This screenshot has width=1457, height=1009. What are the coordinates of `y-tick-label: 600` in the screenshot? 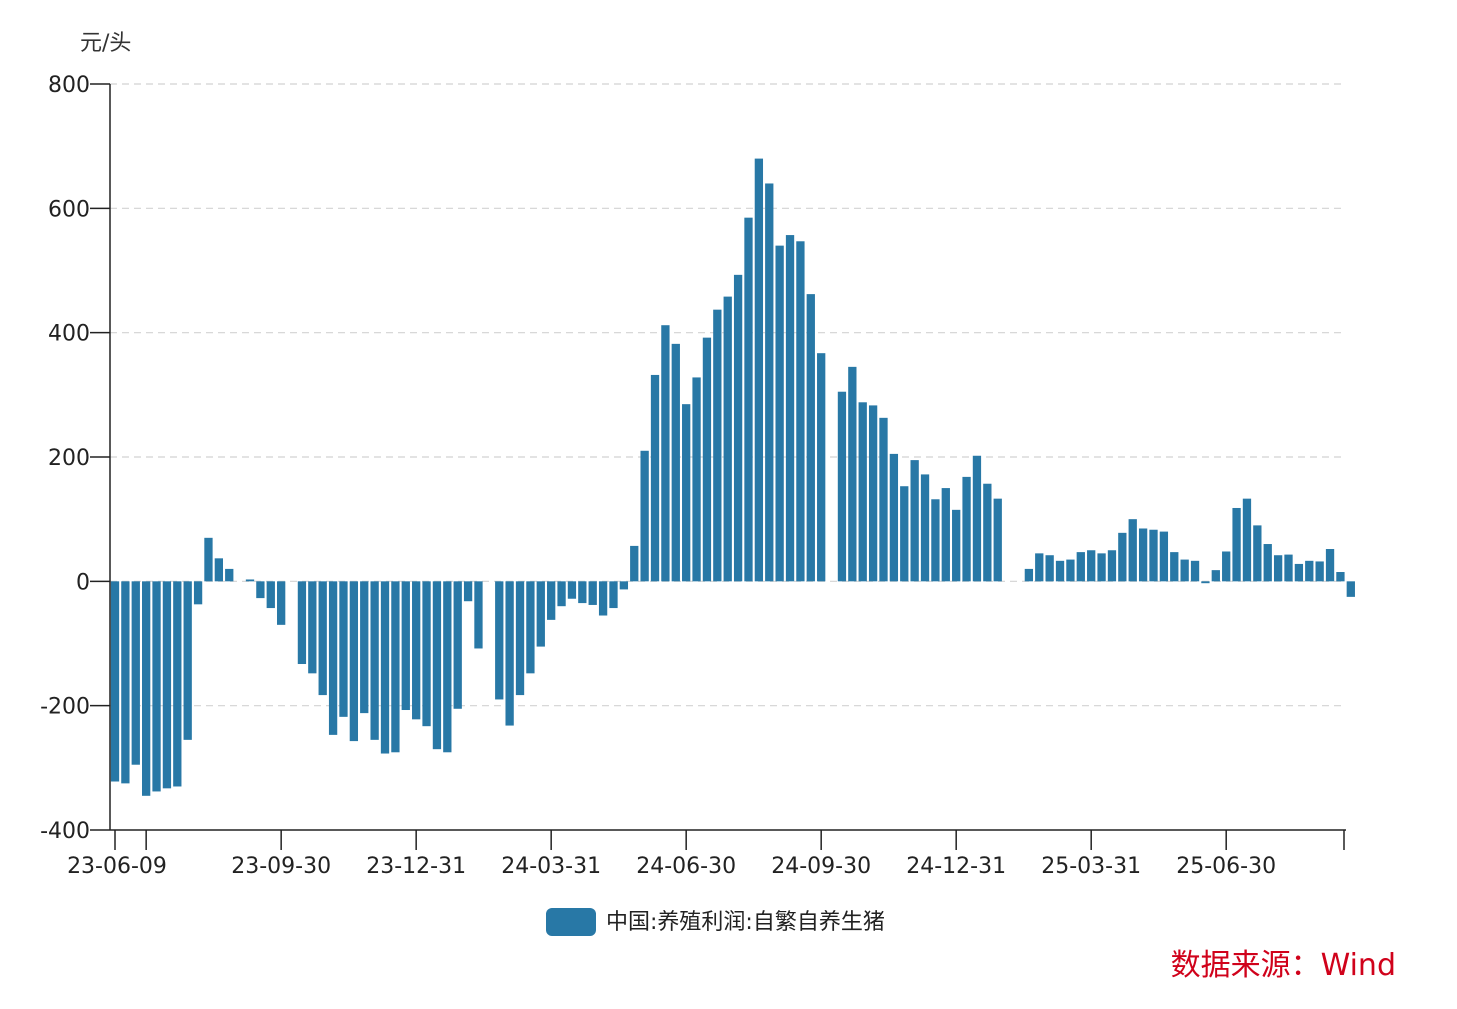 It's located at (69, 209).